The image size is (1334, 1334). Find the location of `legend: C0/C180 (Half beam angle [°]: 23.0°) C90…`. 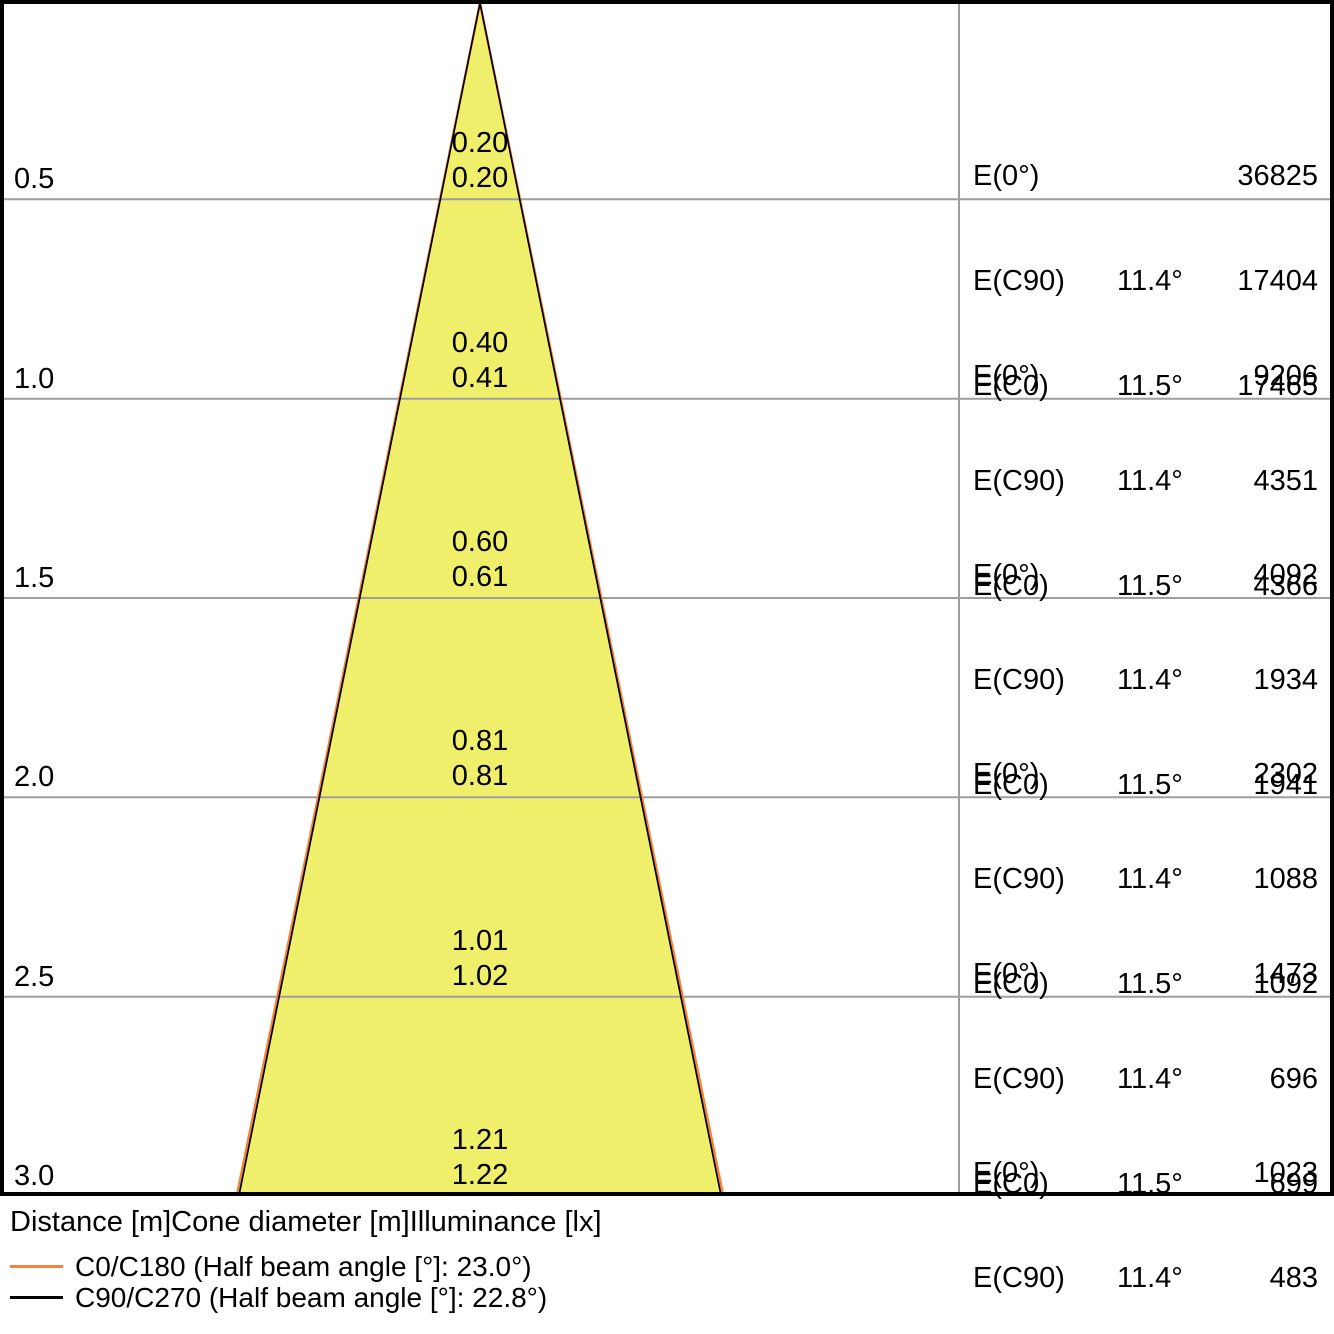

legend: C0/C180 (Half beam angle [°]: 23.0°) C90… is located at coordinates (278, 1282).